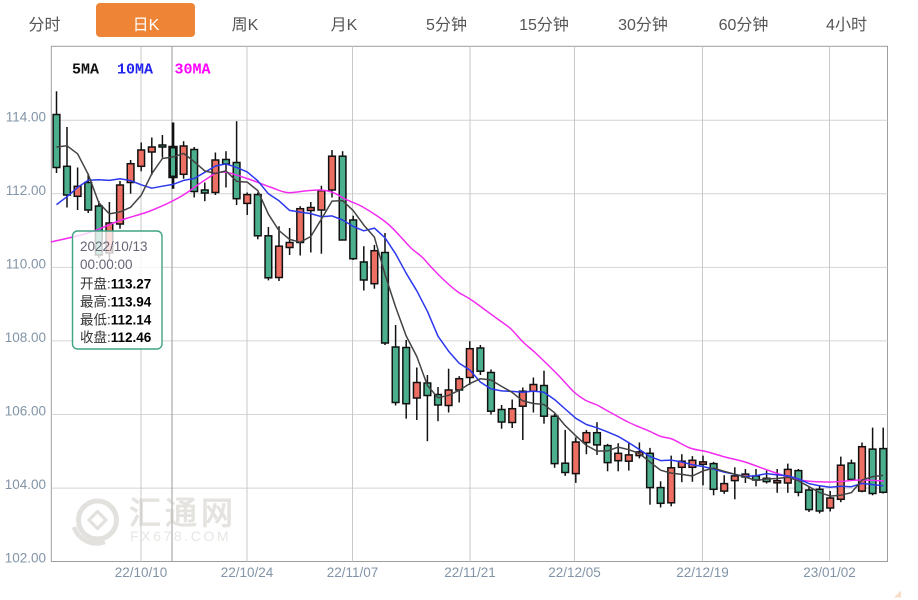 The height and width of the screenshot is (600, 918). What do you see at coordinates (353, 572) in the screenshot?
I see `svg-text: 22/11/07` at bounding box center [353, 572].